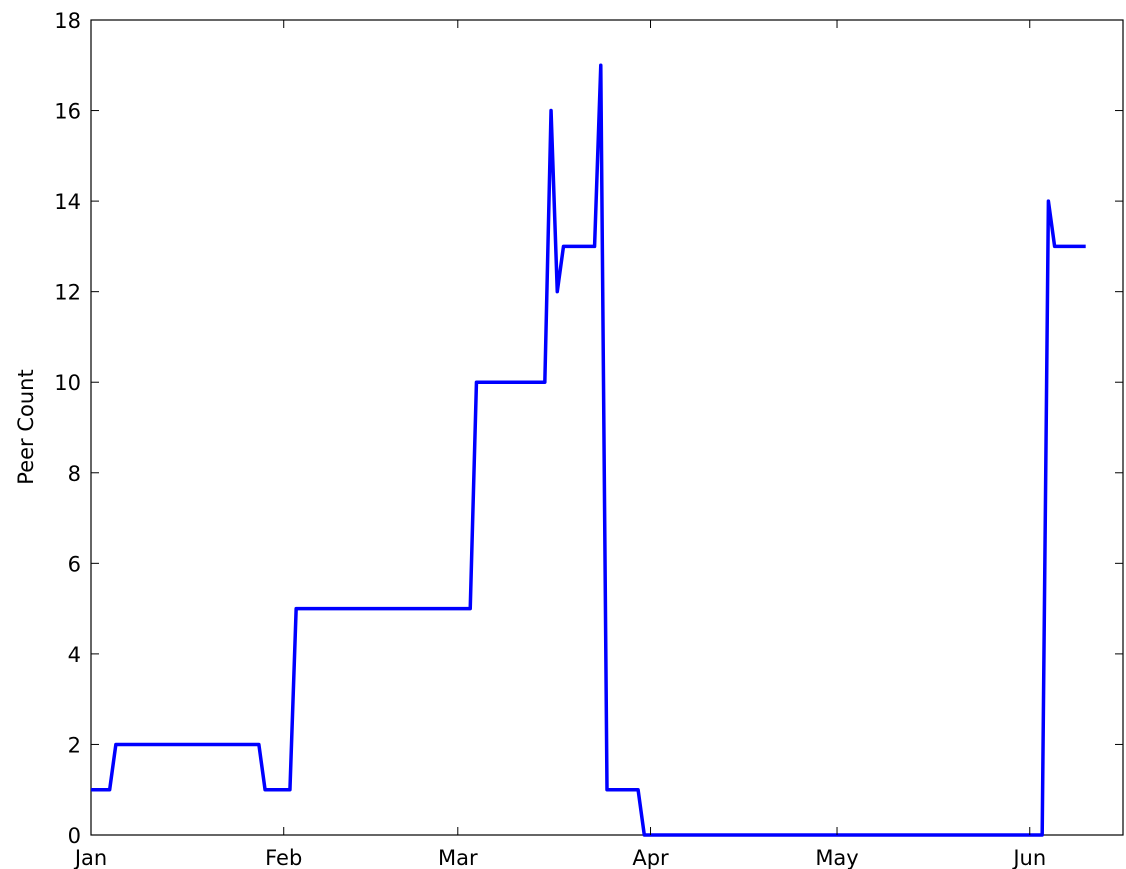  What do you see at coordinates (458, 857) in the screenshot?
I see `x-tick-label: Mar` at bounding box center [458, 857].